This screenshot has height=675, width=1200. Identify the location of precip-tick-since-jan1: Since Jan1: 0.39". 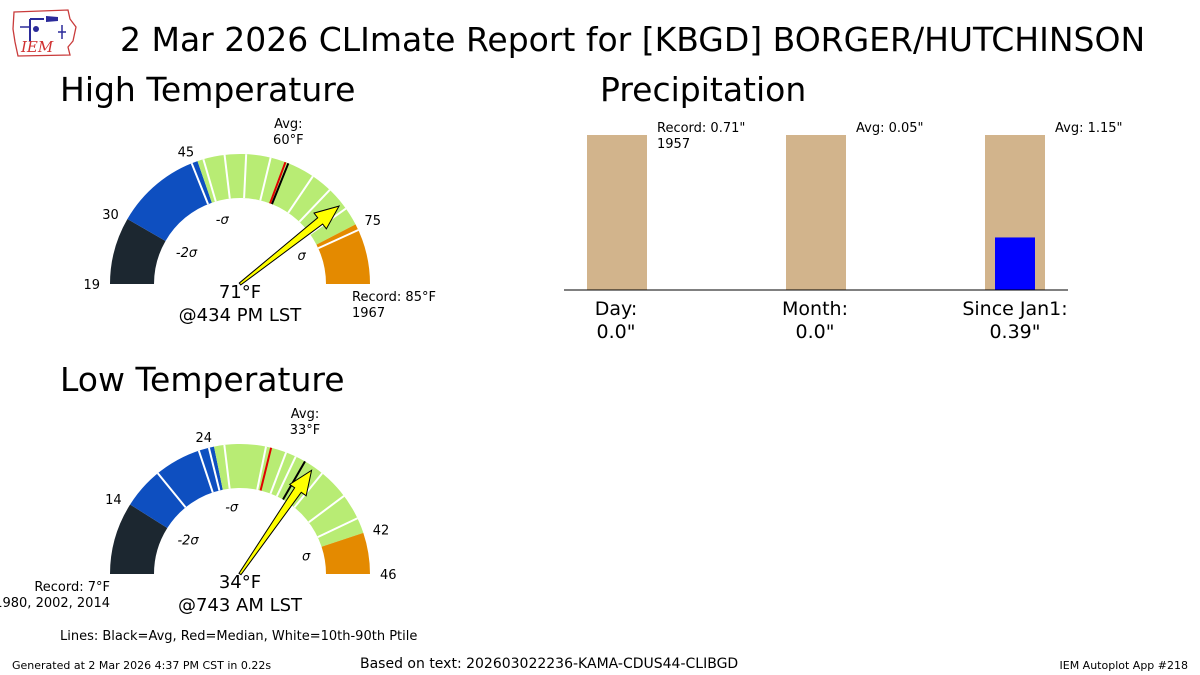
(1015, 321).